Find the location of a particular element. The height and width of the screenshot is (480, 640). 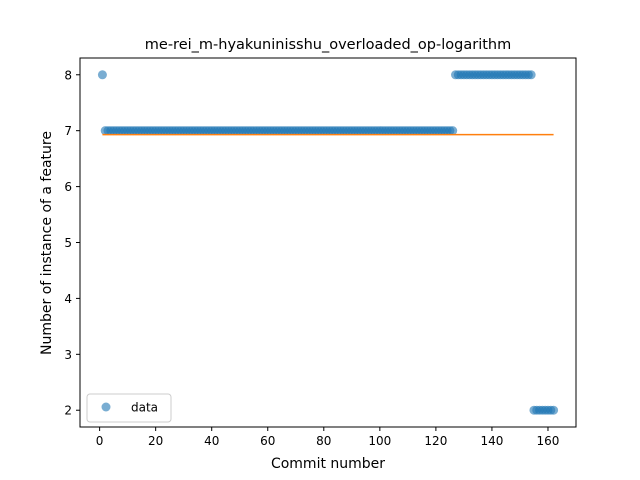

x-tick-label: 20 is located at coordinates (155, 441).